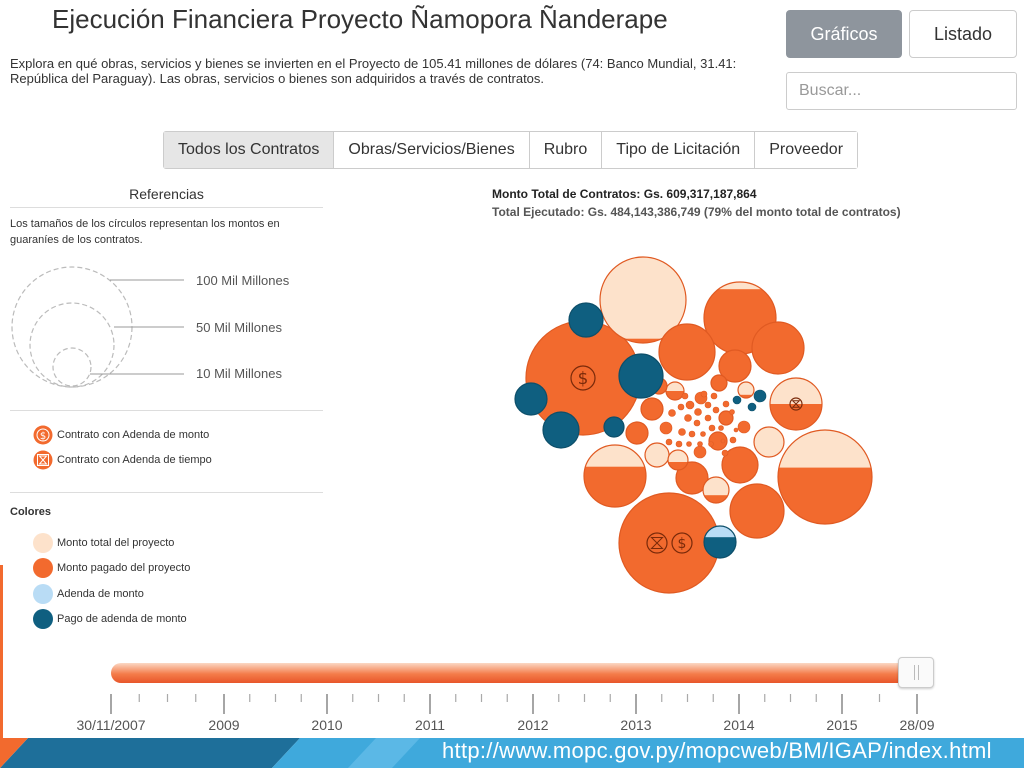  Describe the element at coordinates (1, 651) in the screenshot. I see `left-accent-bar` at that location.